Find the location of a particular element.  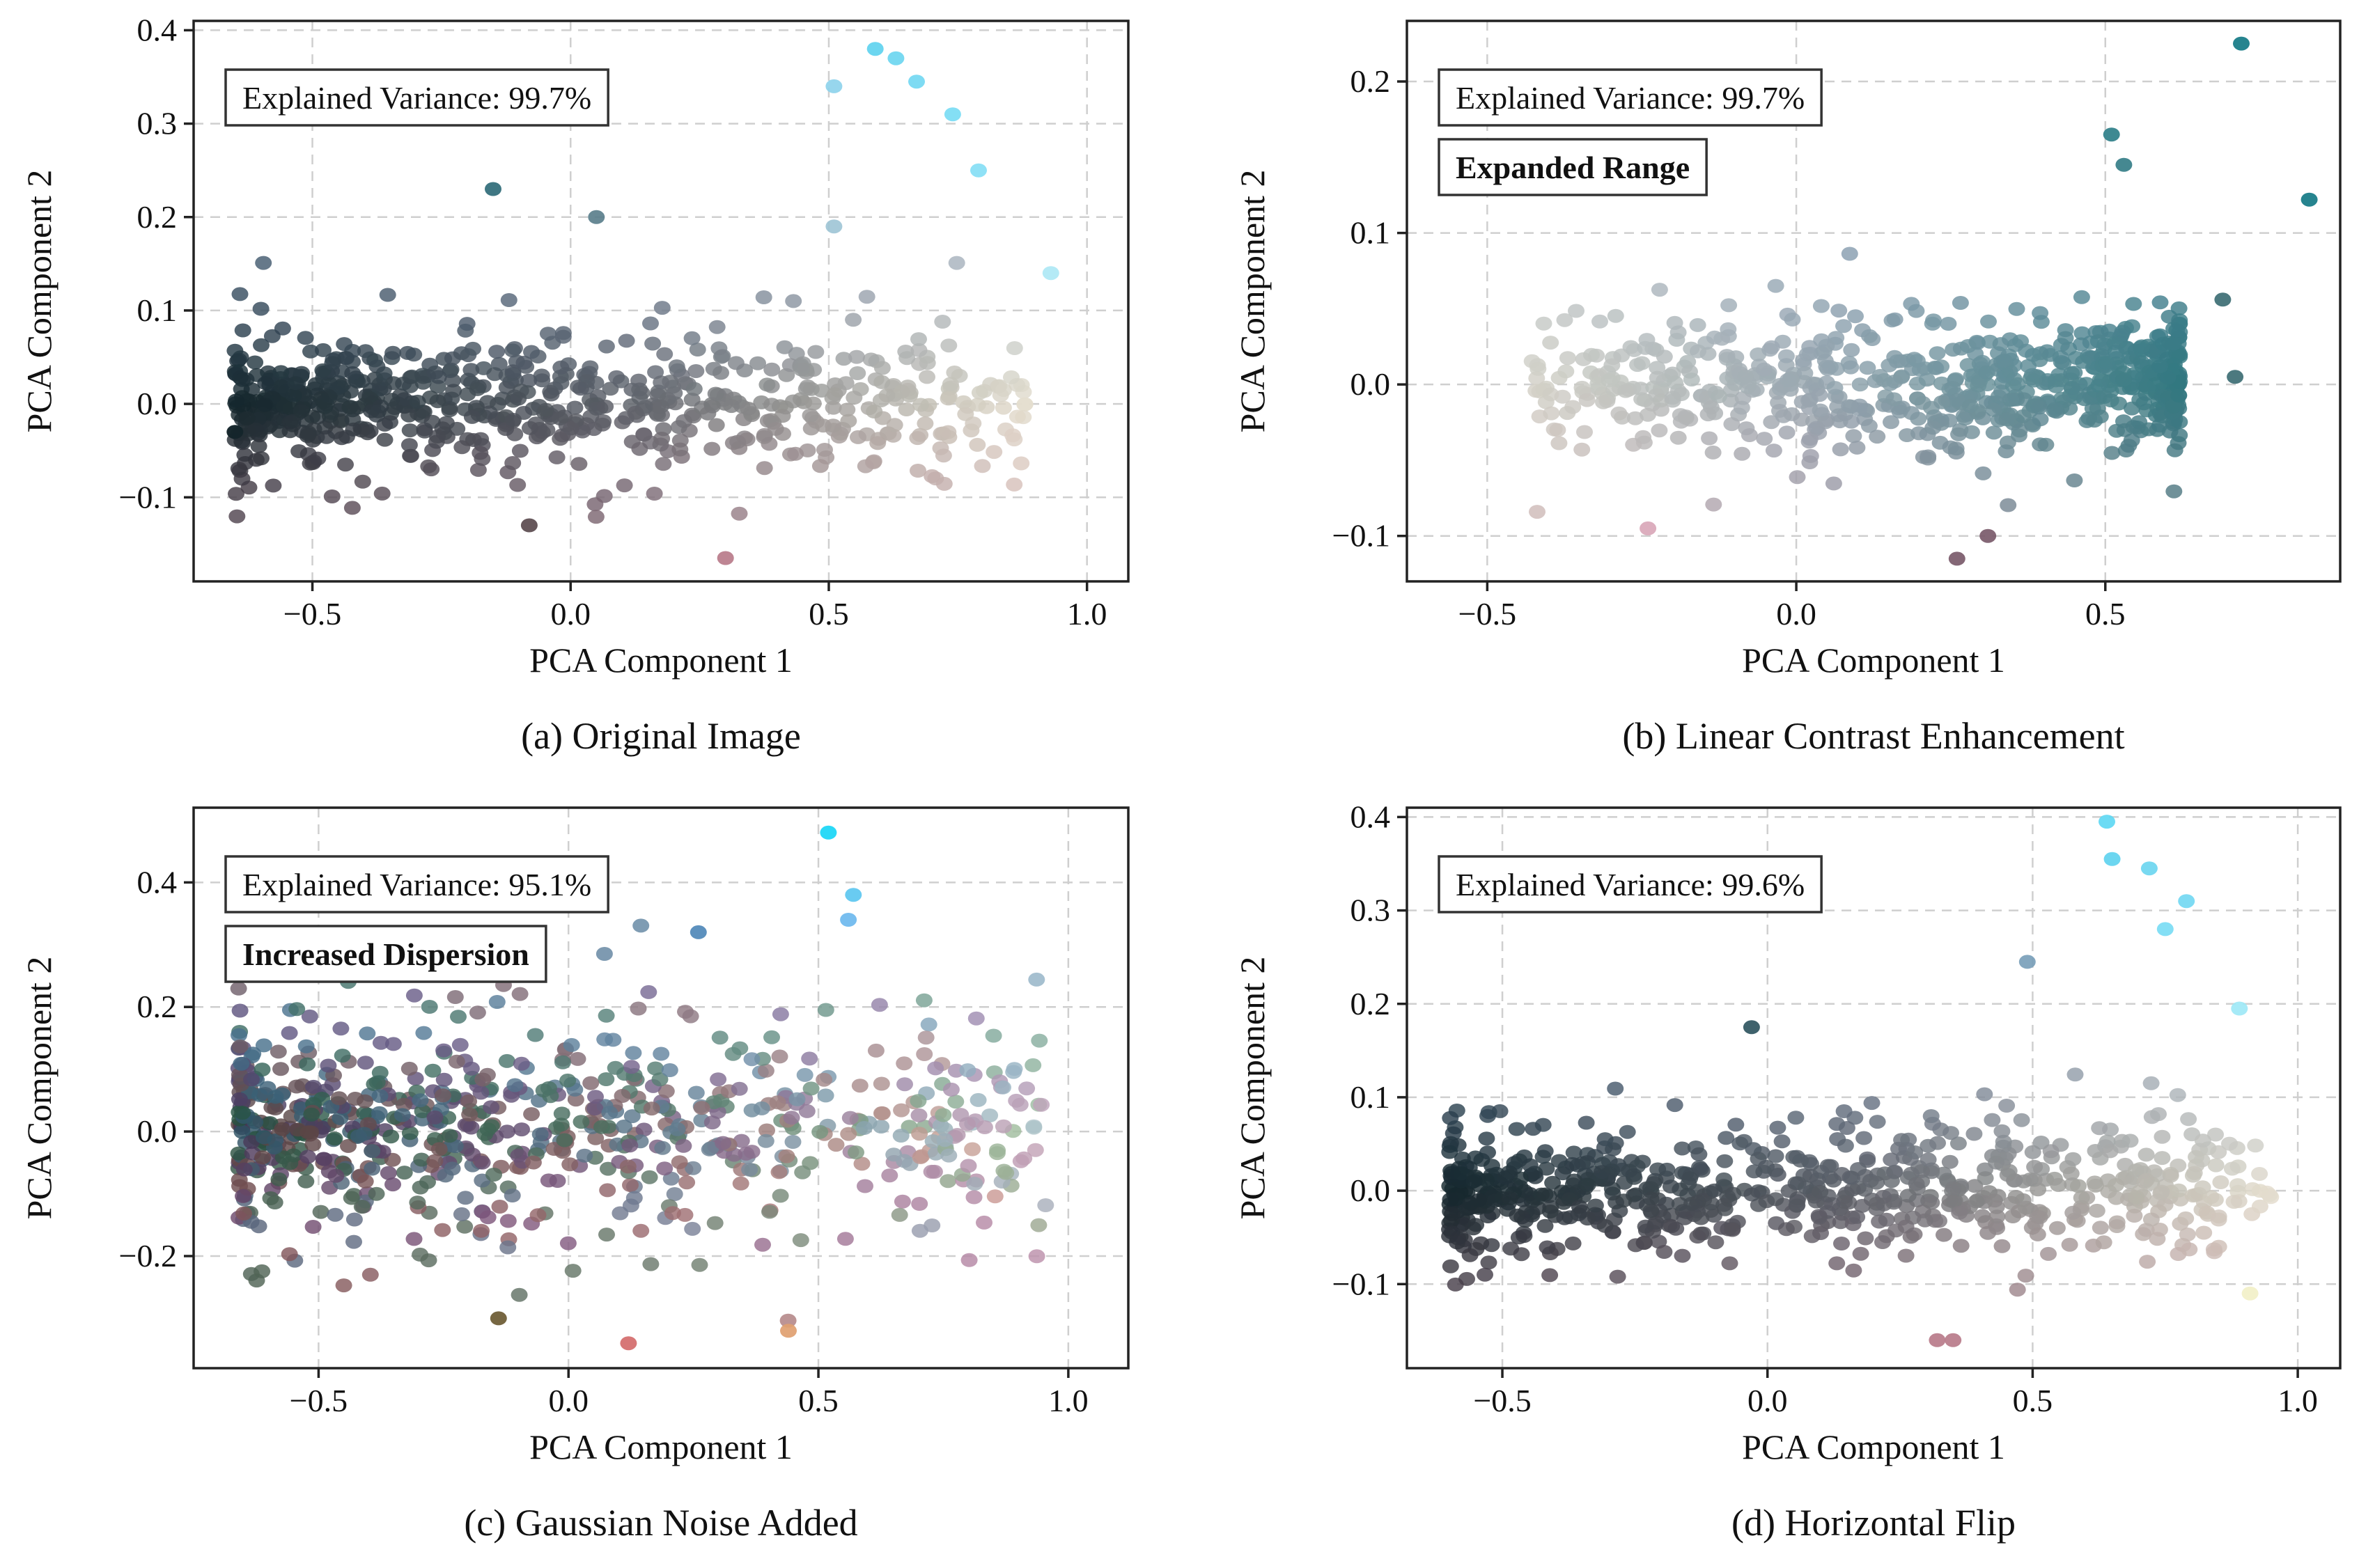

x-tick-label: 0.0 is located at coordinates (1796, 614).